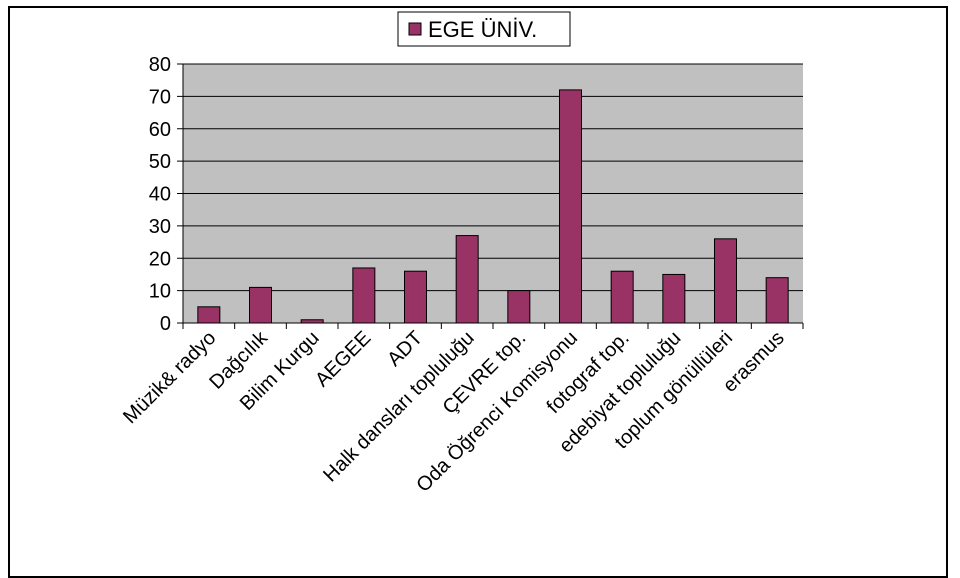  What do you see at coordinates (160, 130) in the screenshot?
I see `y-tick-label: 60` at bounding box center [160, 130].